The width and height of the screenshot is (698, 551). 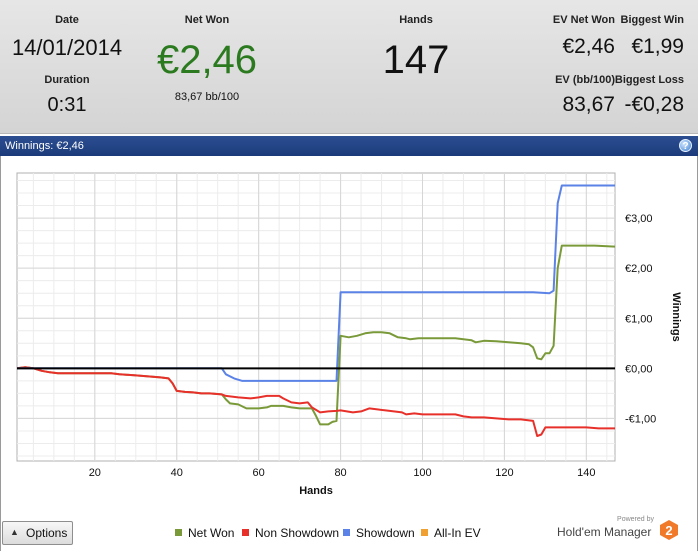 I want to click on legend-item-all-in-ev: All-In EV, so click(x=451, y=533).